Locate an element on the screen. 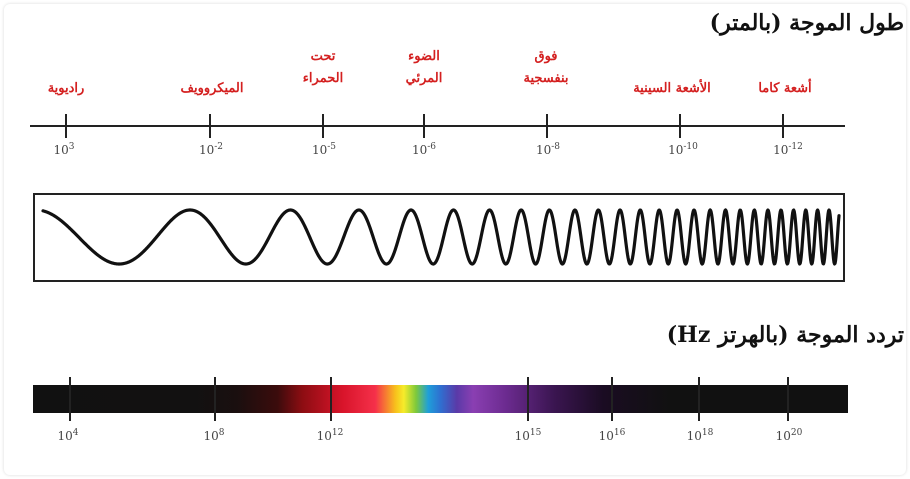  wavelength-title: طول الموجة (بالمتر) is located at coordinates (806, 23).